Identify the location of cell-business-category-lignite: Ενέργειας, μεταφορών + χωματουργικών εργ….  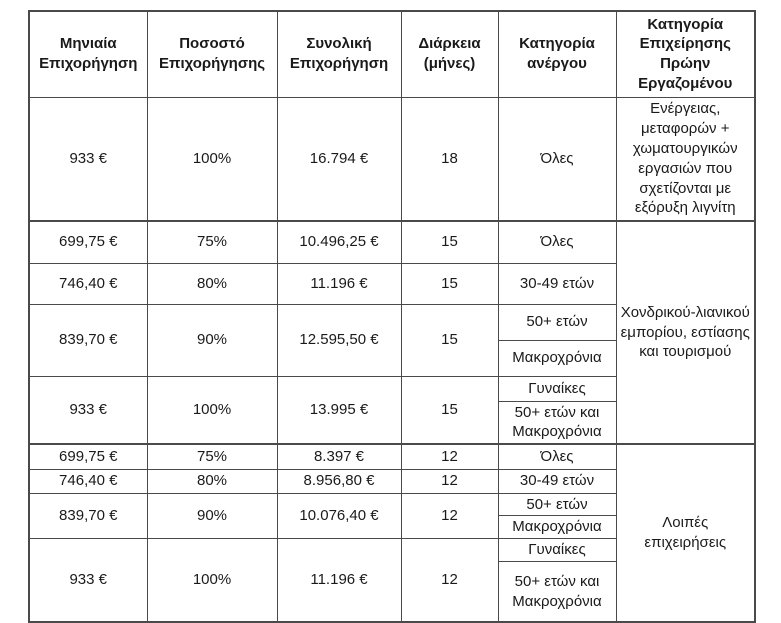
(685, 159).